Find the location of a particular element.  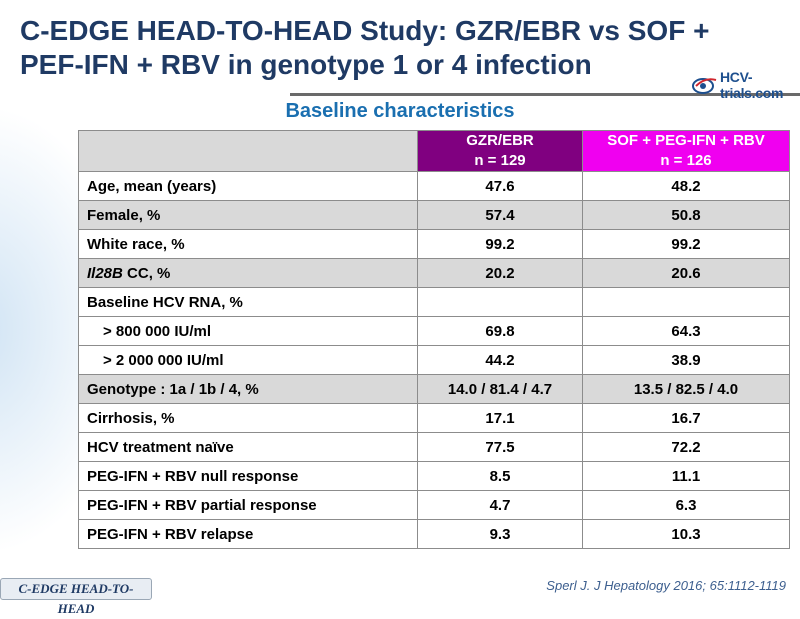

table-row: HCV treatment naïve 77.5 72.2 is located at coordinates (434, 447).